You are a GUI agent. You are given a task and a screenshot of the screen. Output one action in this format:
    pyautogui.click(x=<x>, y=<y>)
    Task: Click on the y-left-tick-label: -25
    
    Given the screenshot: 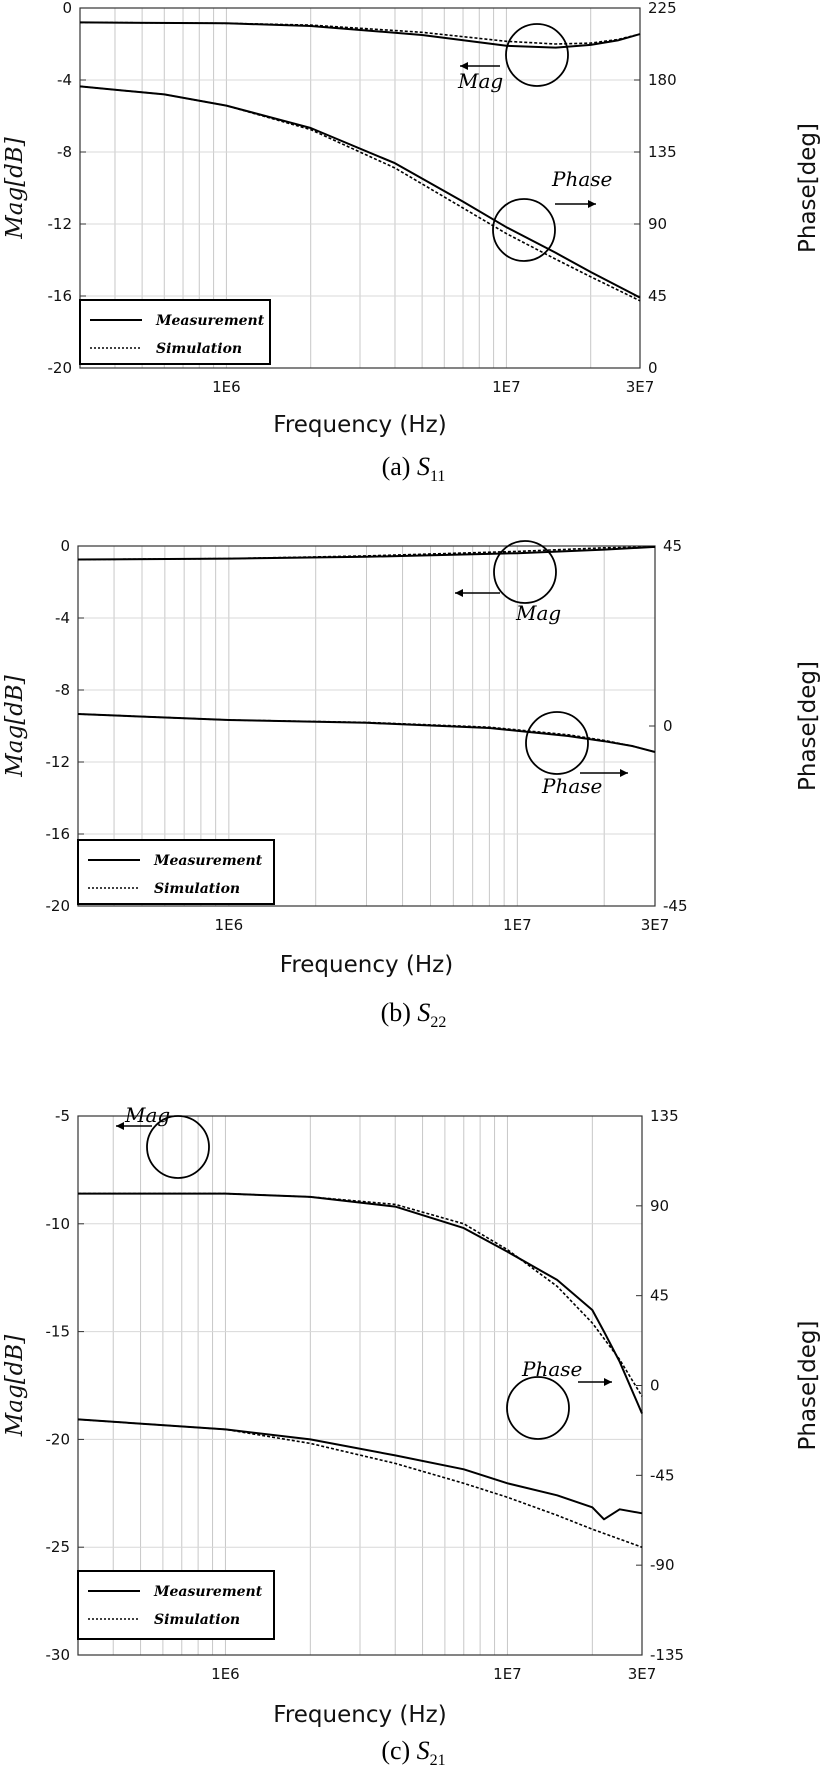 What is the action you would take?
    pyautogui.click(x=58, y=1547)
    